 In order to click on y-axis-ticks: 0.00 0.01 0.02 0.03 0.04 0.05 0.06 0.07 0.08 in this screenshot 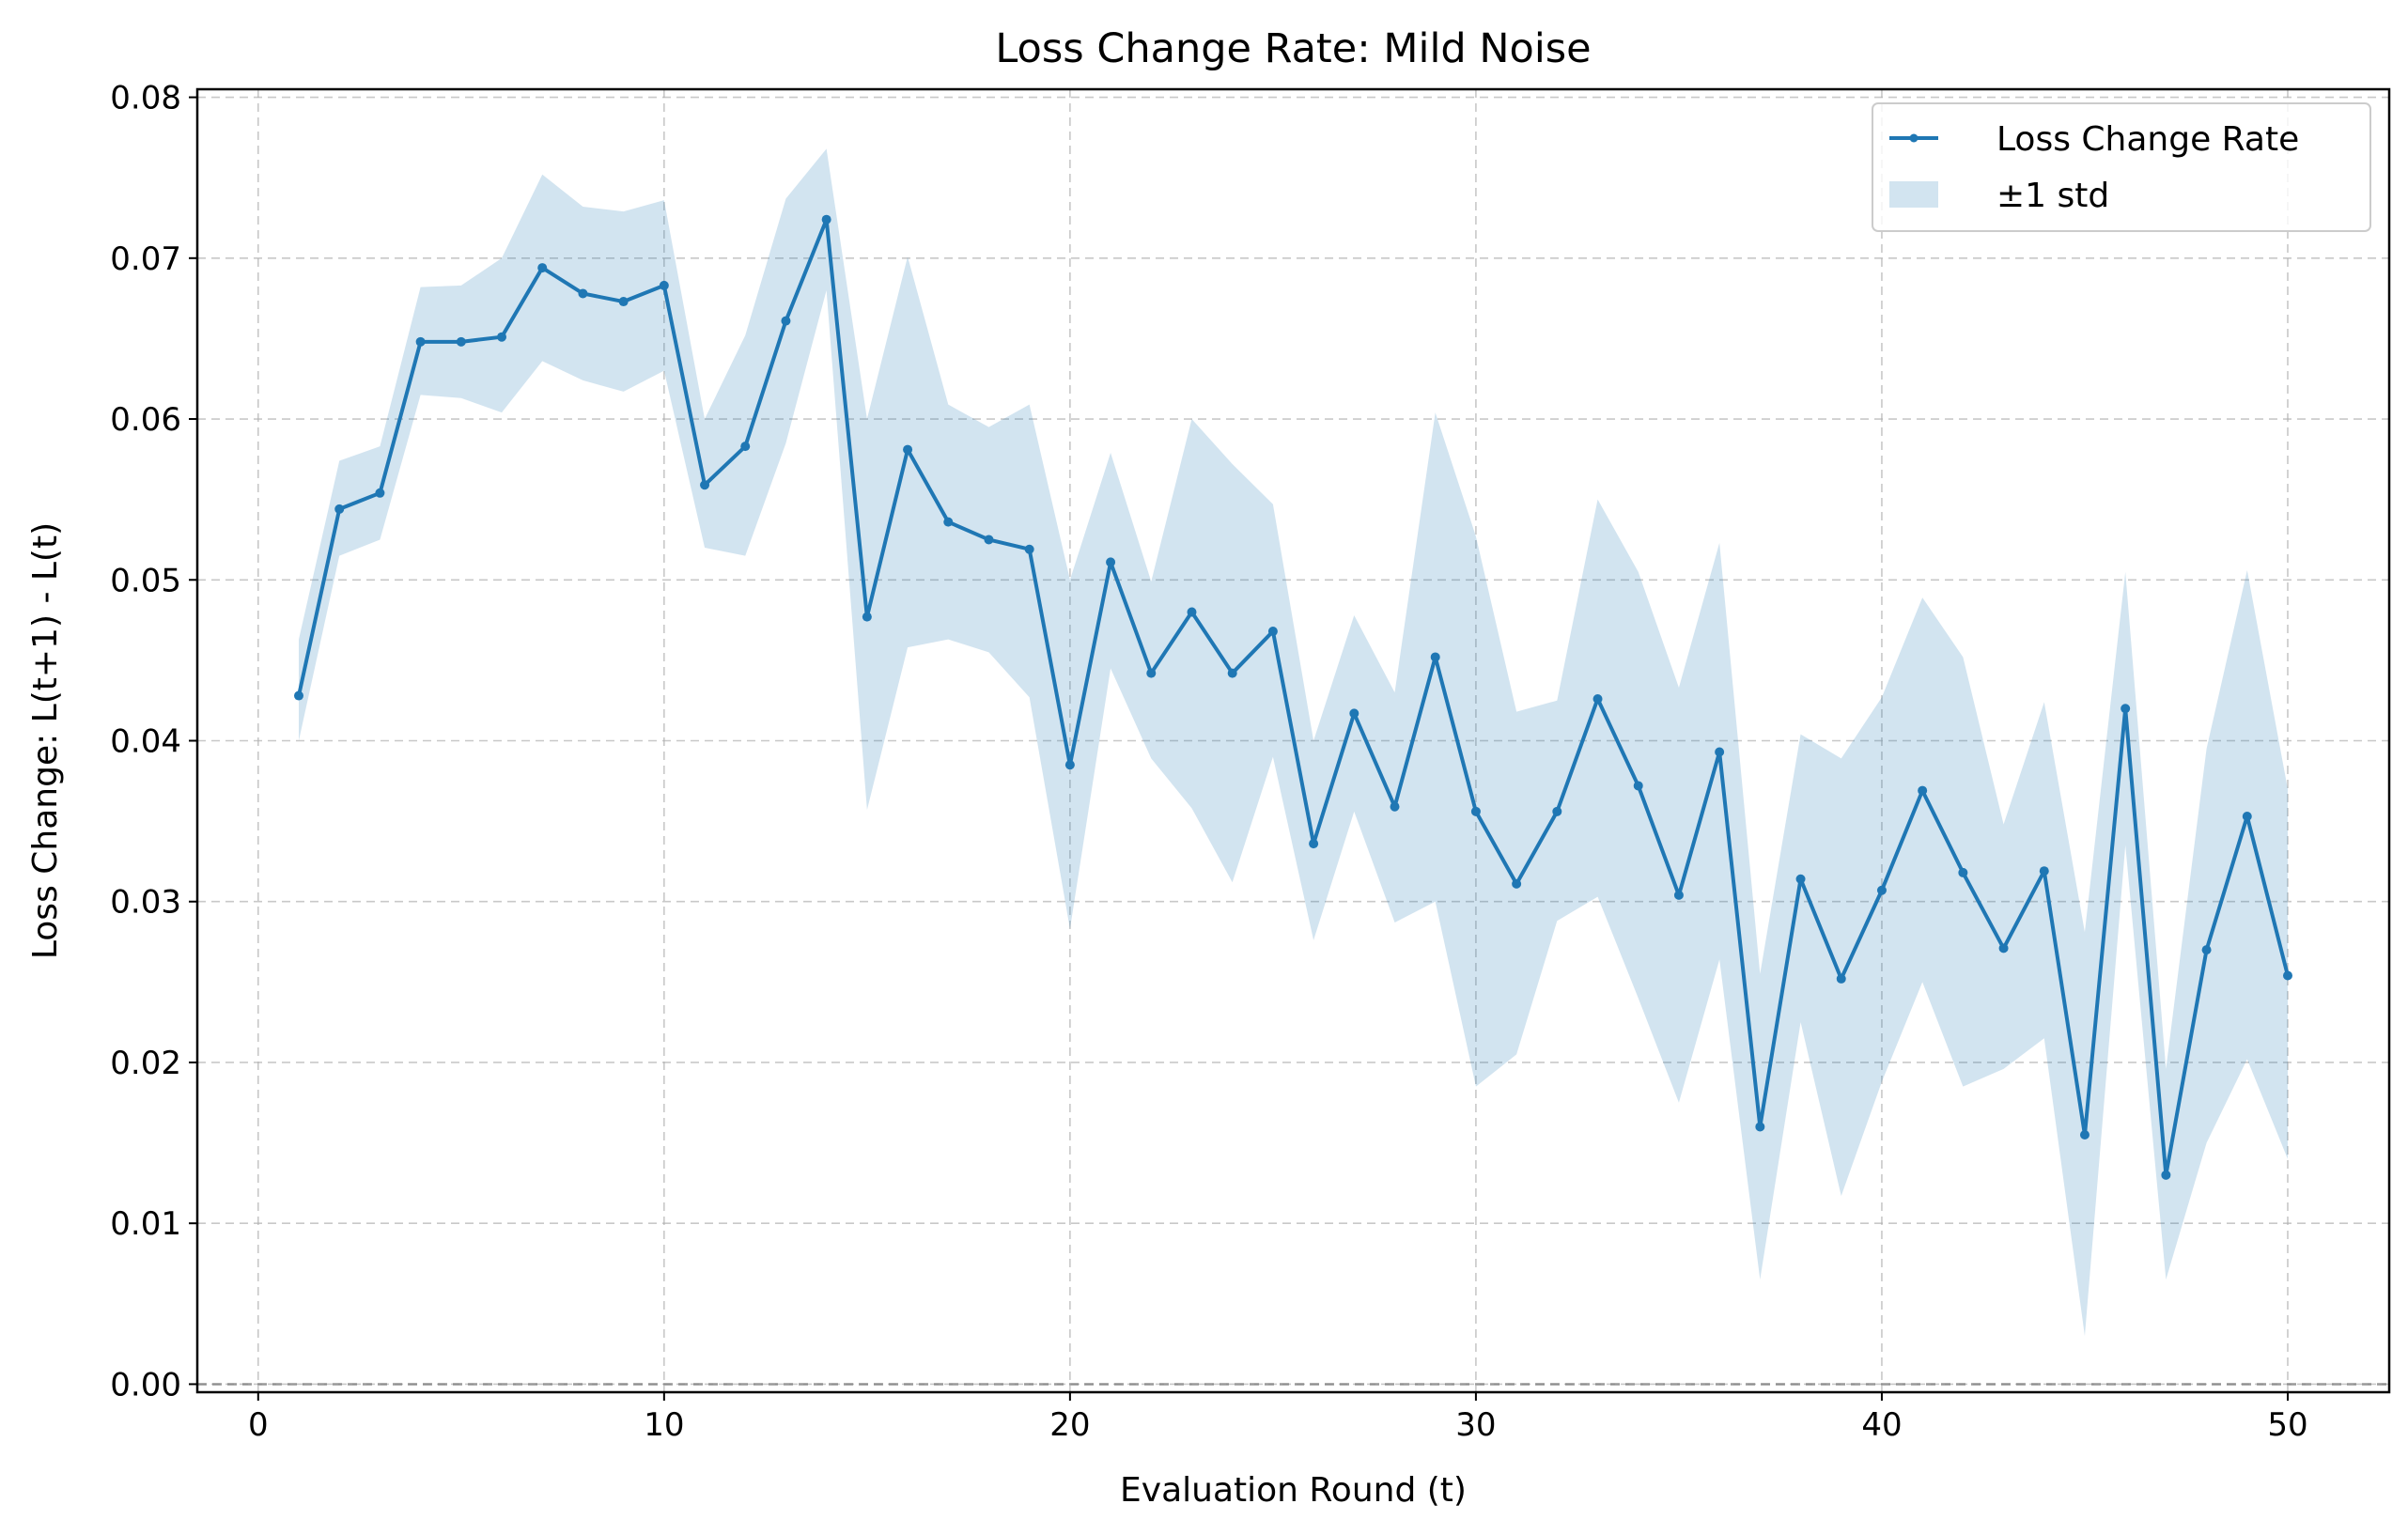, I will do `click(153, 741)`.